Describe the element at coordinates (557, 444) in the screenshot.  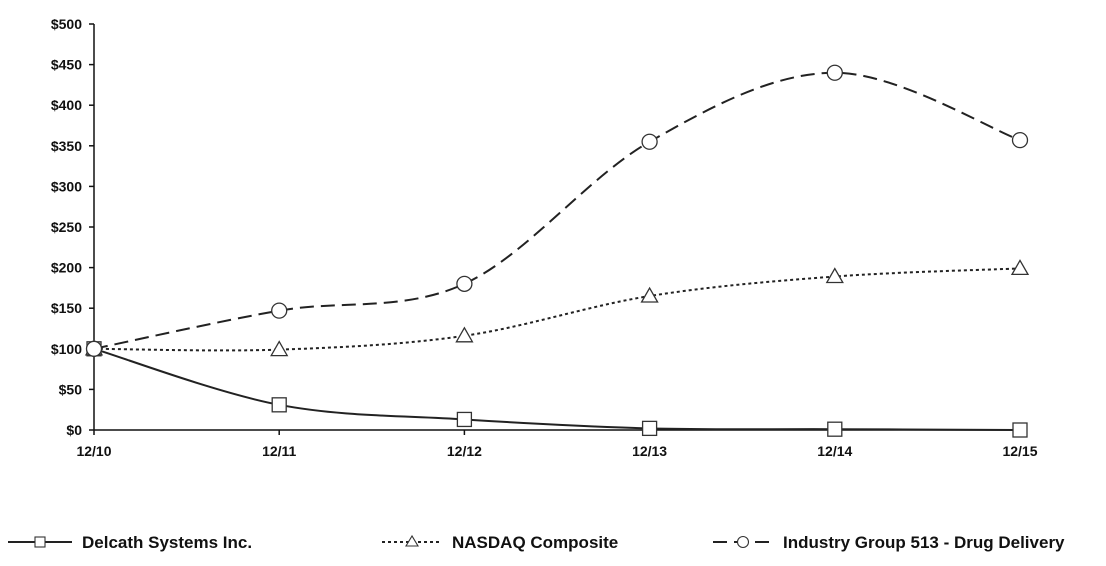
I see `x-tick-labels: 12/10 12/11 12/12 12/13 12/14 12/15` at that location.